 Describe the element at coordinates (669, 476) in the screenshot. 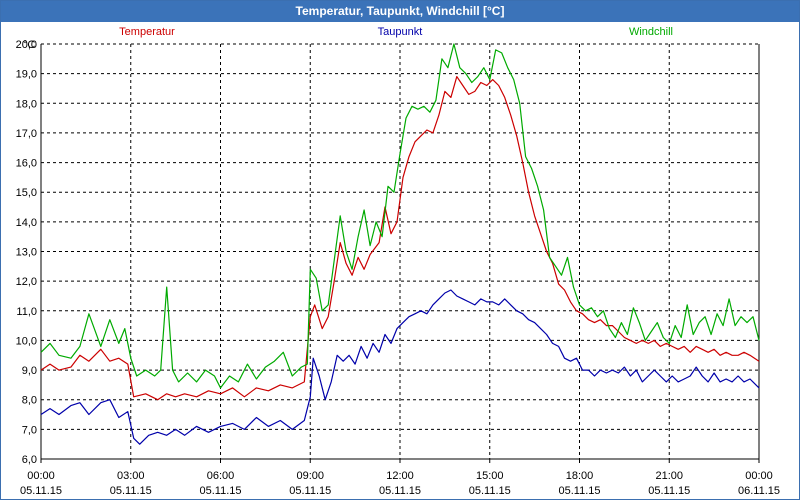

I see `x-tick-time: 21:00` at that location.